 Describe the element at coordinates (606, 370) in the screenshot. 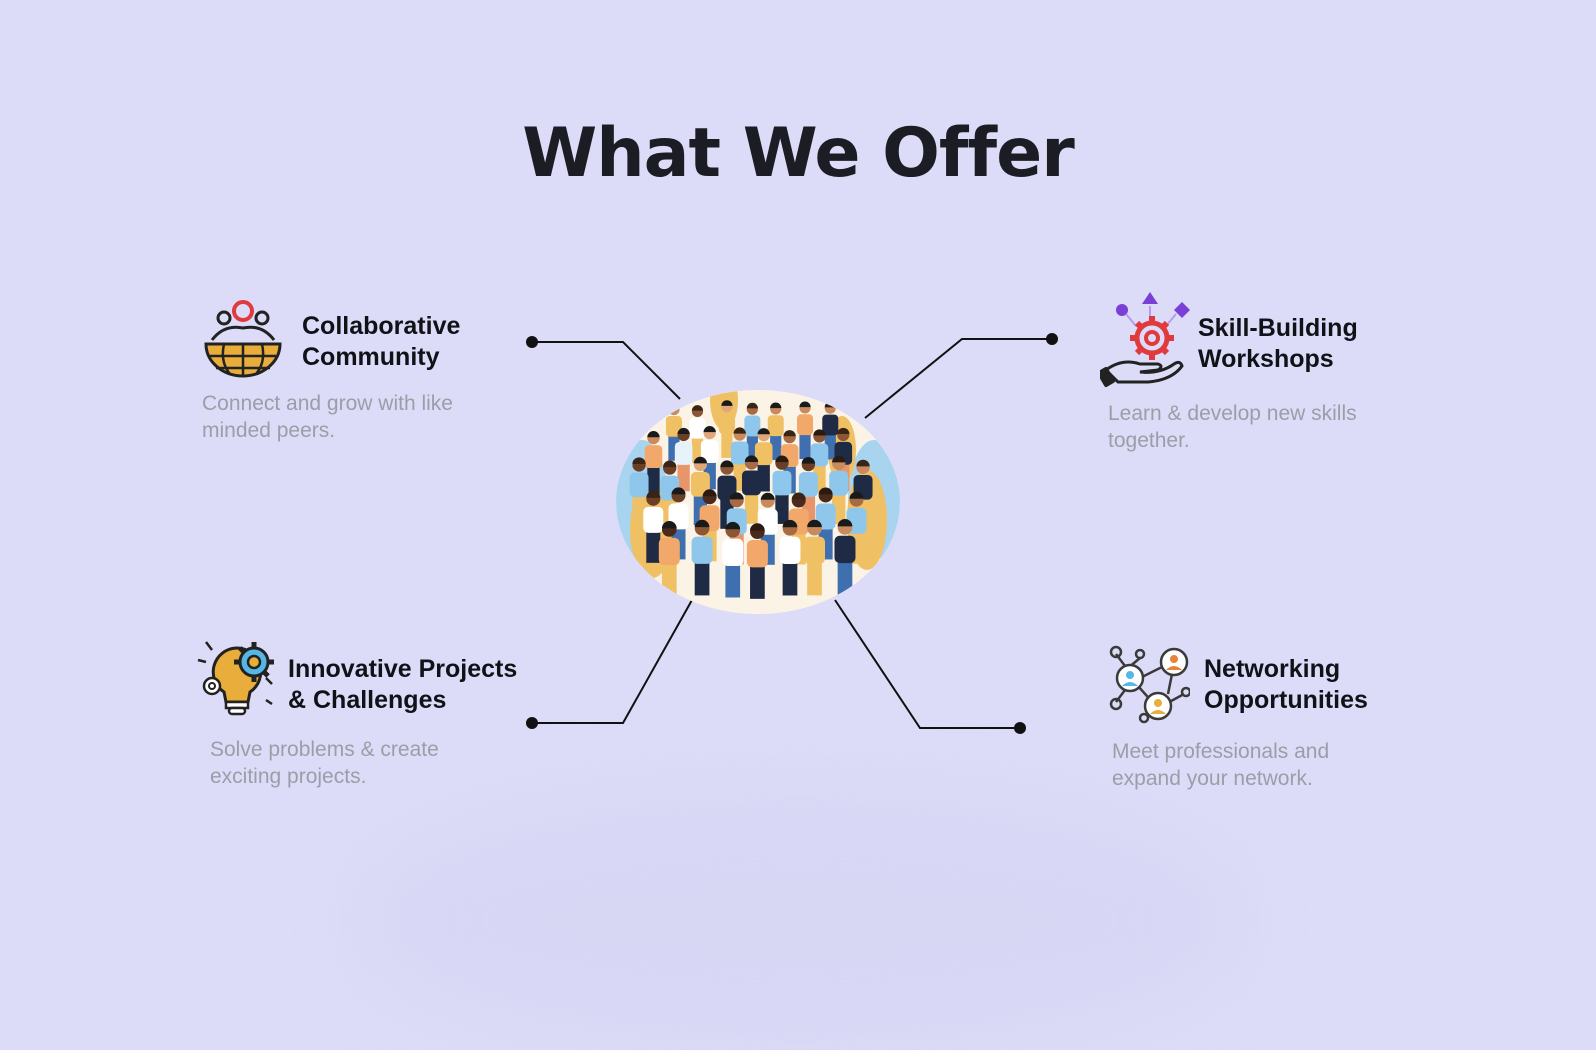

I see `connector-line-top-left` at that location.